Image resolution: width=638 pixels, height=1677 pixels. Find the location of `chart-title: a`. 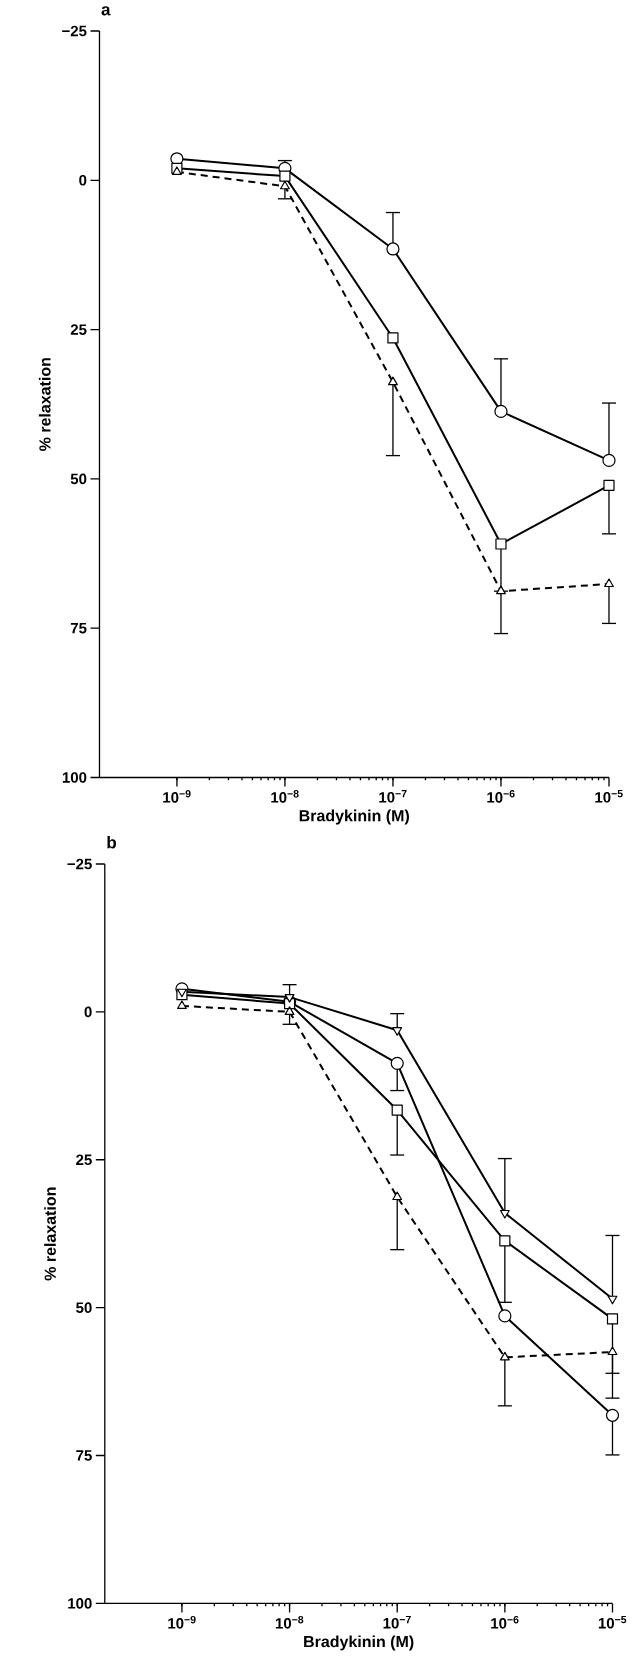

chart-title: a is located at coordinates (106, 11).